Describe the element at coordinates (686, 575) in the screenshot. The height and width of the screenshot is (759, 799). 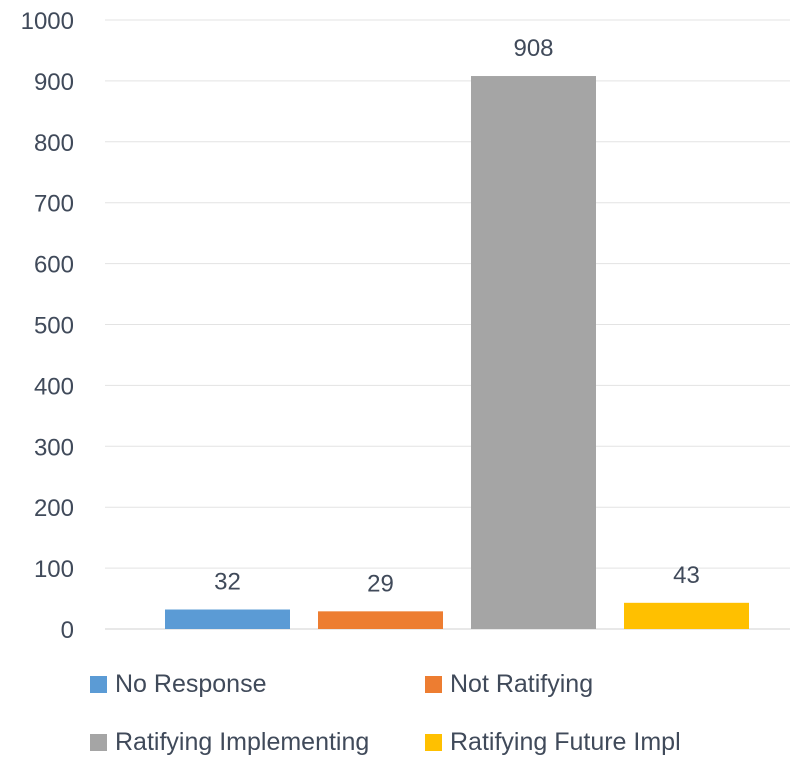
I see `data-label: 43` at that location.